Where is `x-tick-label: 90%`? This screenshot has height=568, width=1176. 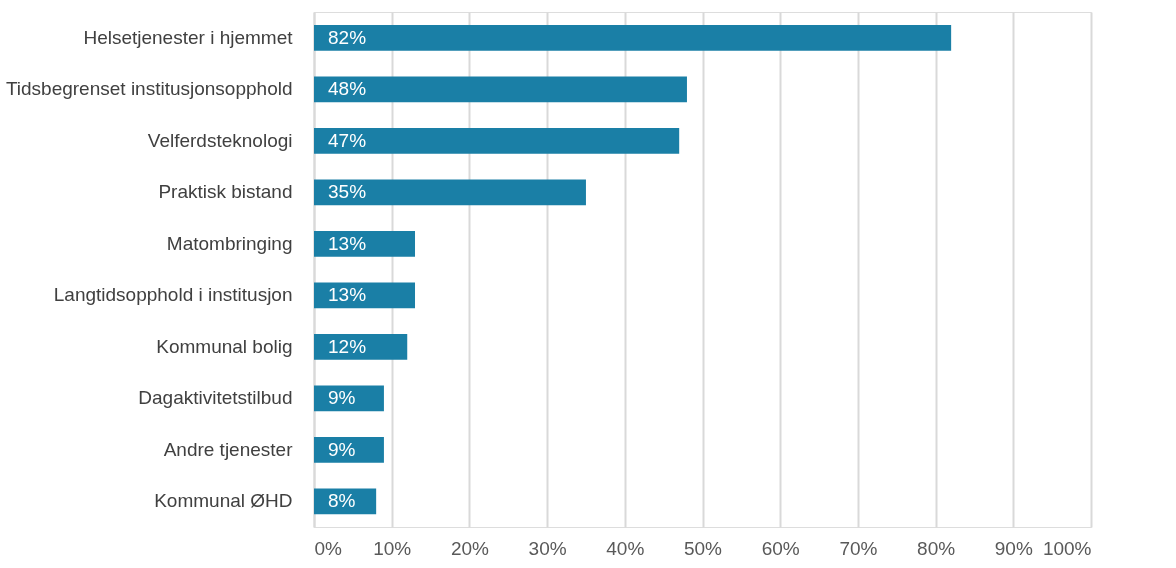 x-tick-label: 90% is located at coordinates (1013, 548).